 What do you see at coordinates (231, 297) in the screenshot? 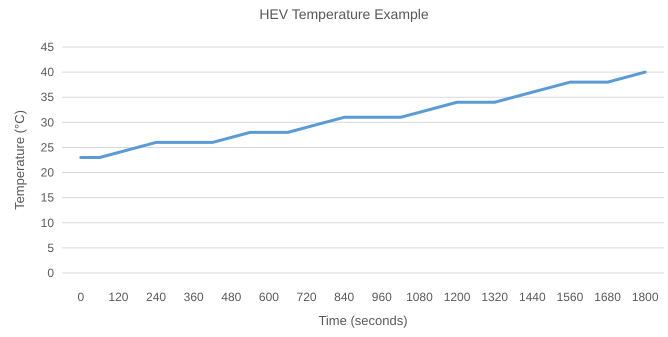
I see `x-tick-label: 480` at bounding box center [231, 297].